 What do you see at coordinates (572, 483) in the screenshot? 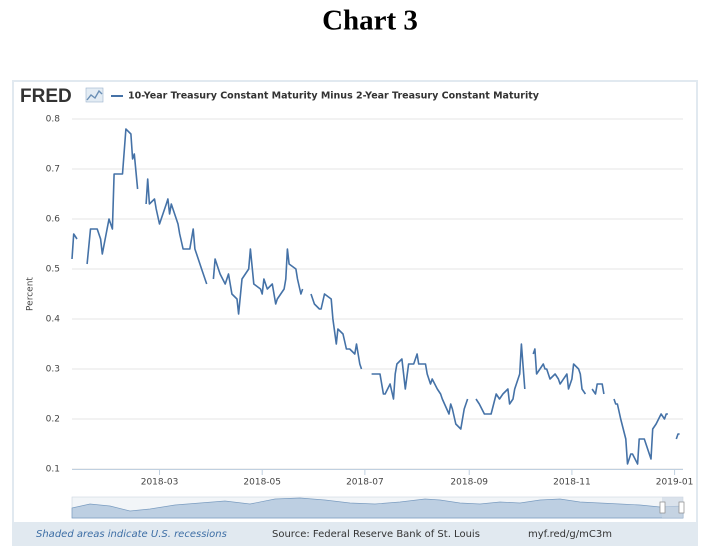
I see `x-tick-label: 2018-11` at bounding box center [572, 483].